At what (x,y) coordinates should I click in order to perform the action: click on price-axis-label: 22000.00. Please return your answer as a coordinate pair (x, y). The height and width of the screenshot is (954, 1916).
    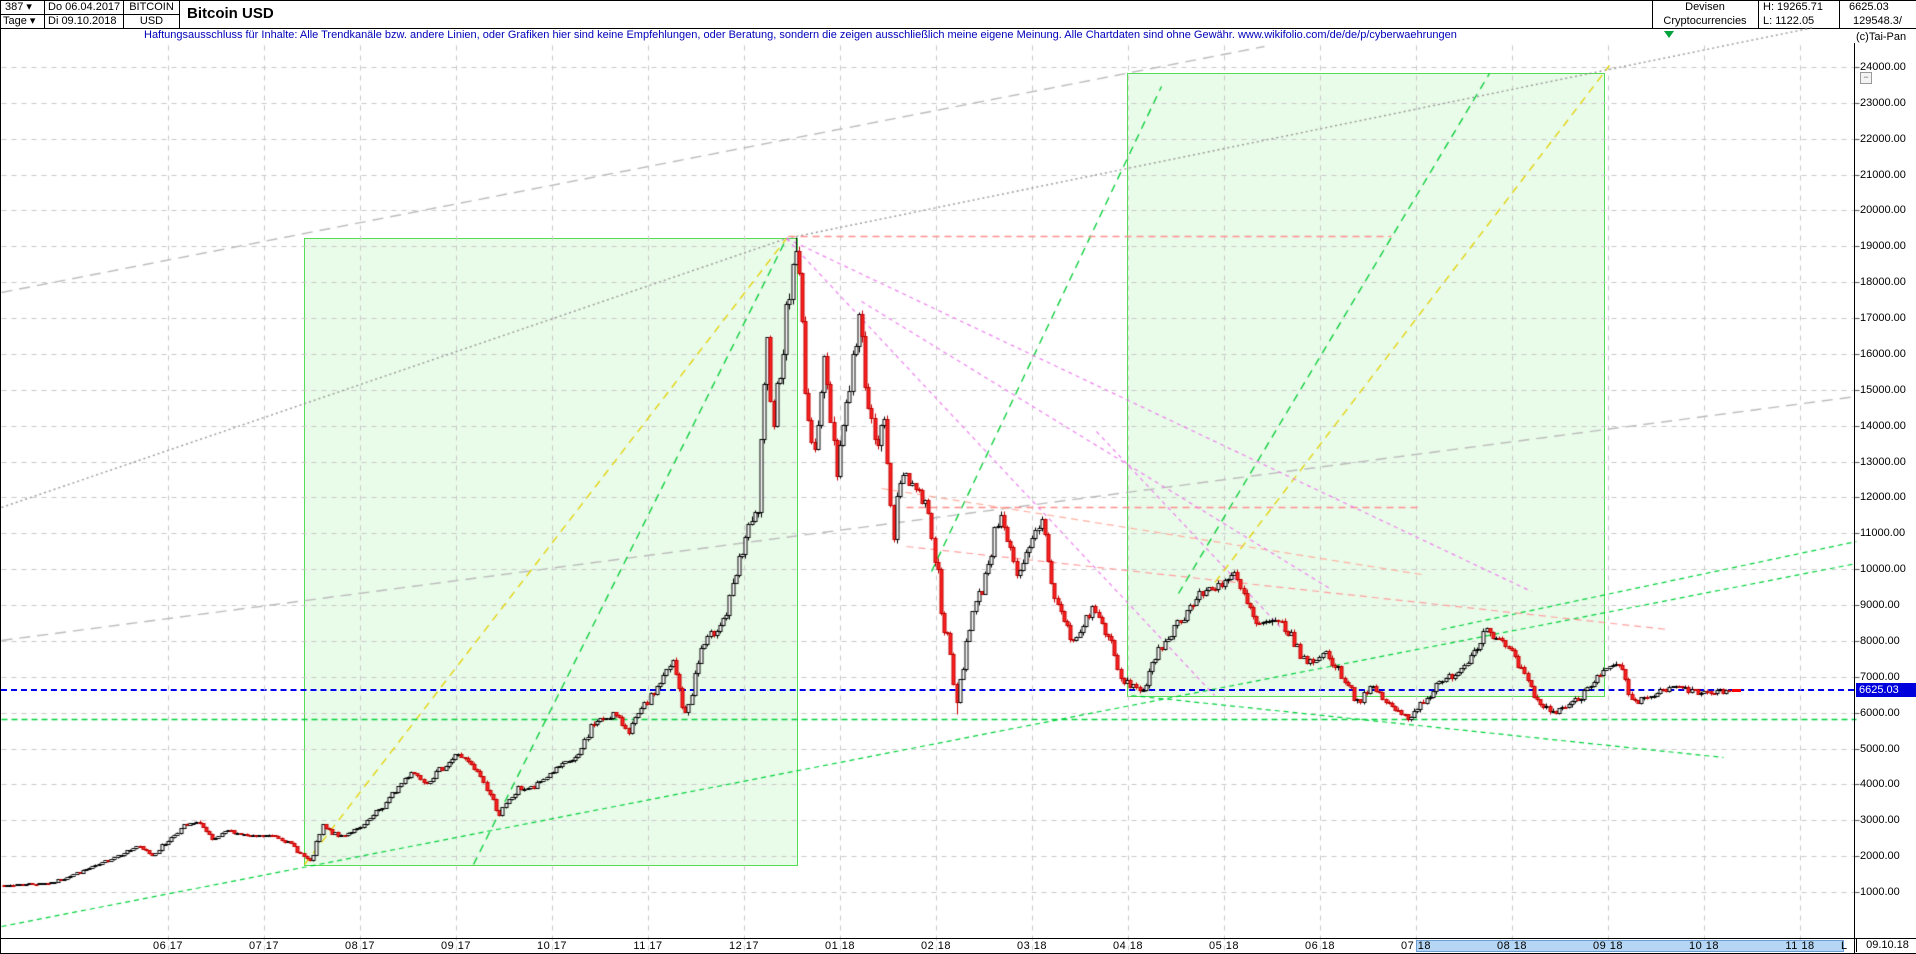
    Looking at the image, I should click on (1883, 138).